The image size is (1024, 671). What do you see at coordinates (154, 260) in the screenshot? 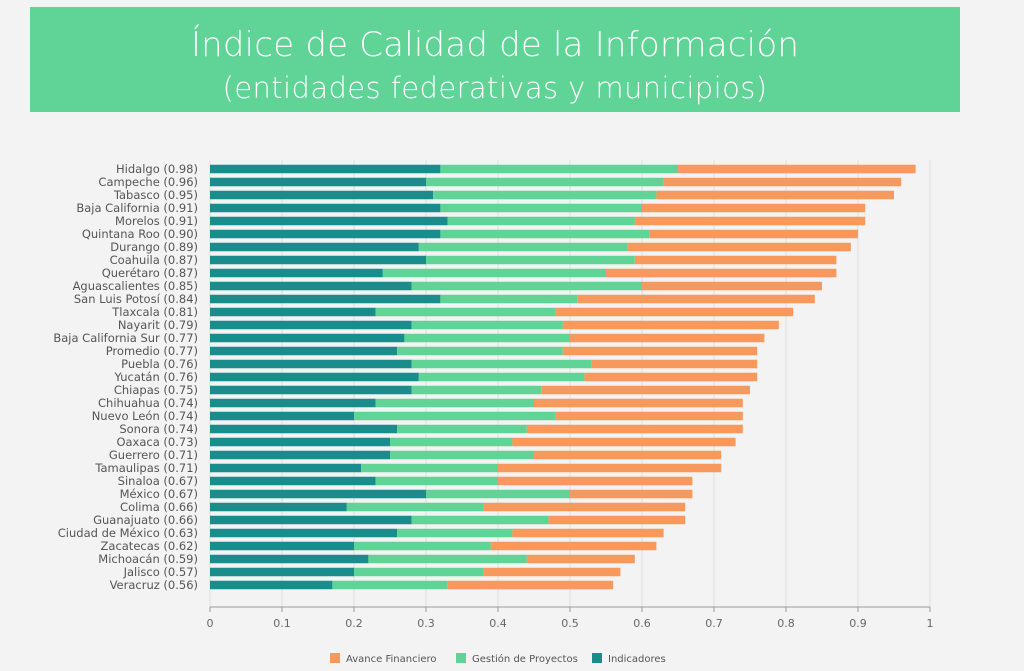
I see `category-label: Coahuila (0.87)` at bounding box center [154, 260].